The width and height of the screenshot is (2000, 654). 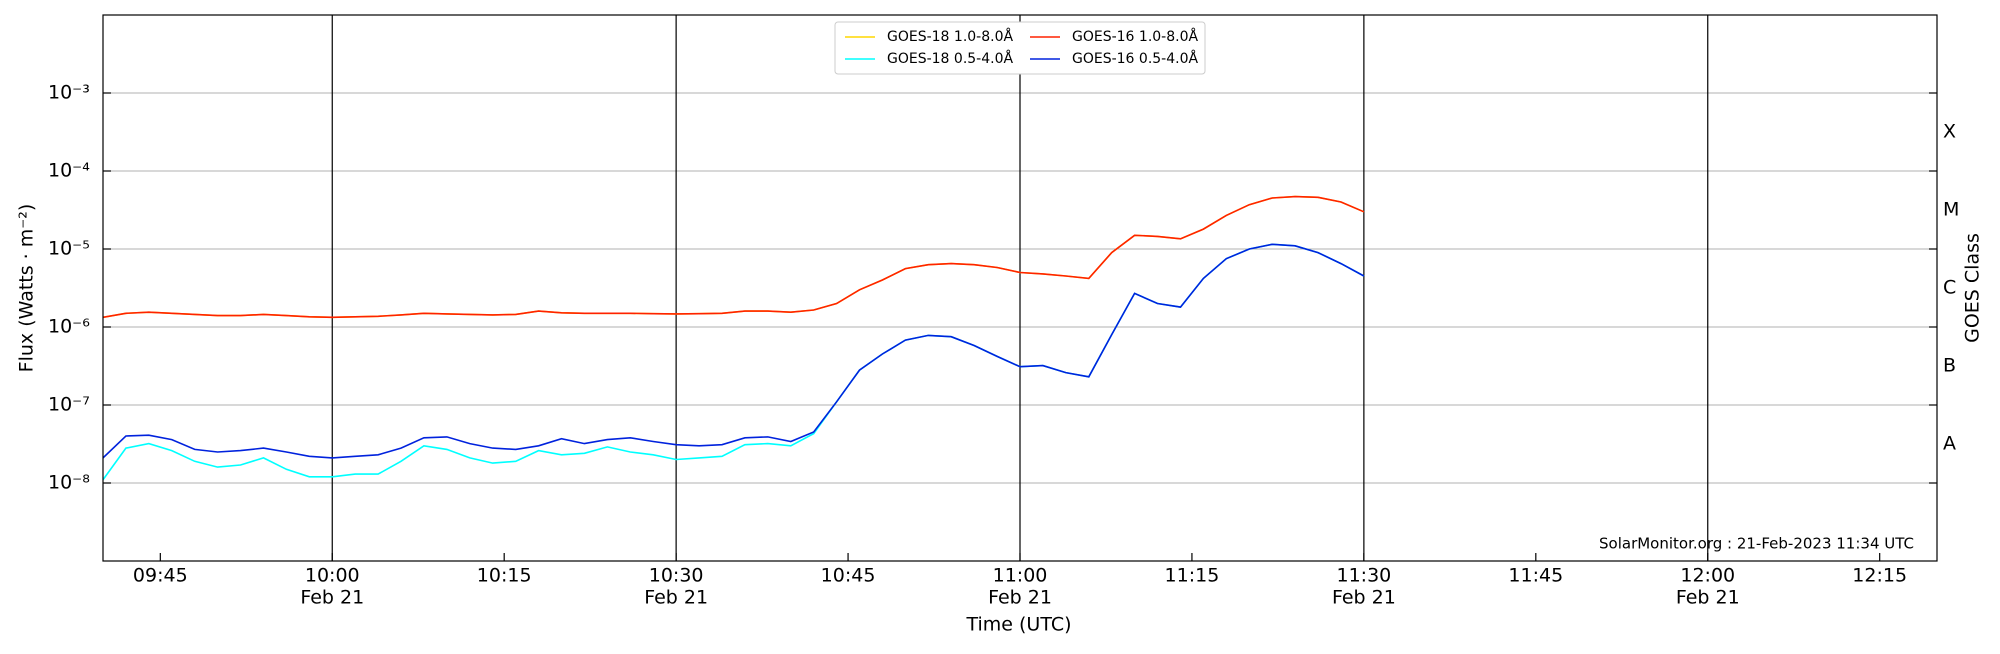 I want to click on annotation: SolarMonitor.org : 21-Feb-2023 11:34 UTC, so click(x=1756, y=544).